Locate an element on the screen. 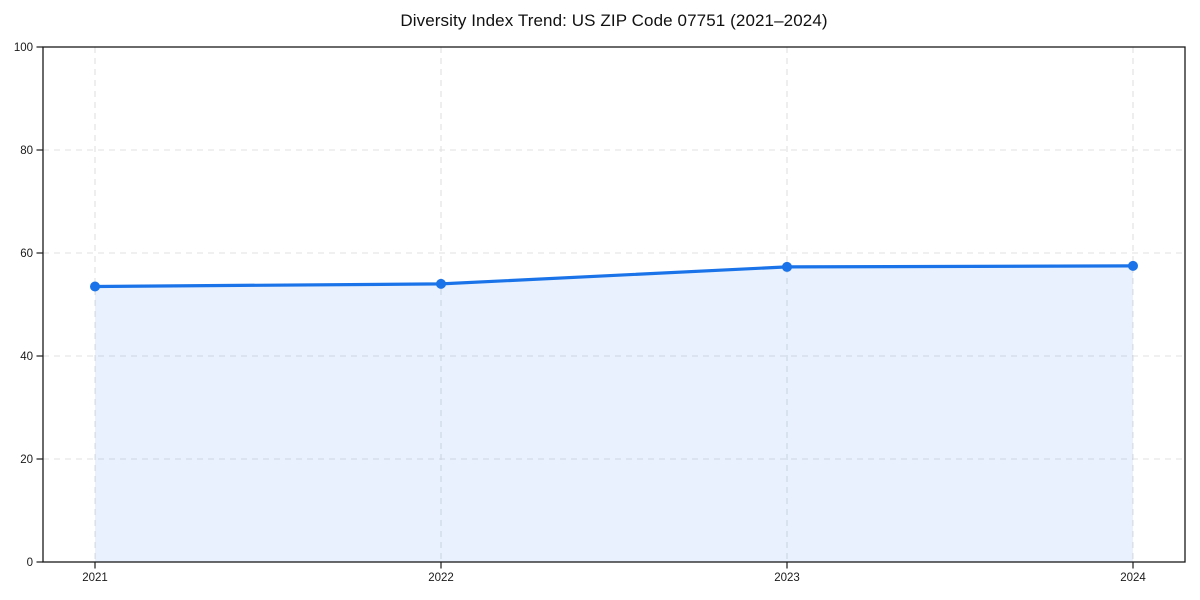 The image size is (1200, 600). y-tick-label: 40 is located at coordinates (26, 357).